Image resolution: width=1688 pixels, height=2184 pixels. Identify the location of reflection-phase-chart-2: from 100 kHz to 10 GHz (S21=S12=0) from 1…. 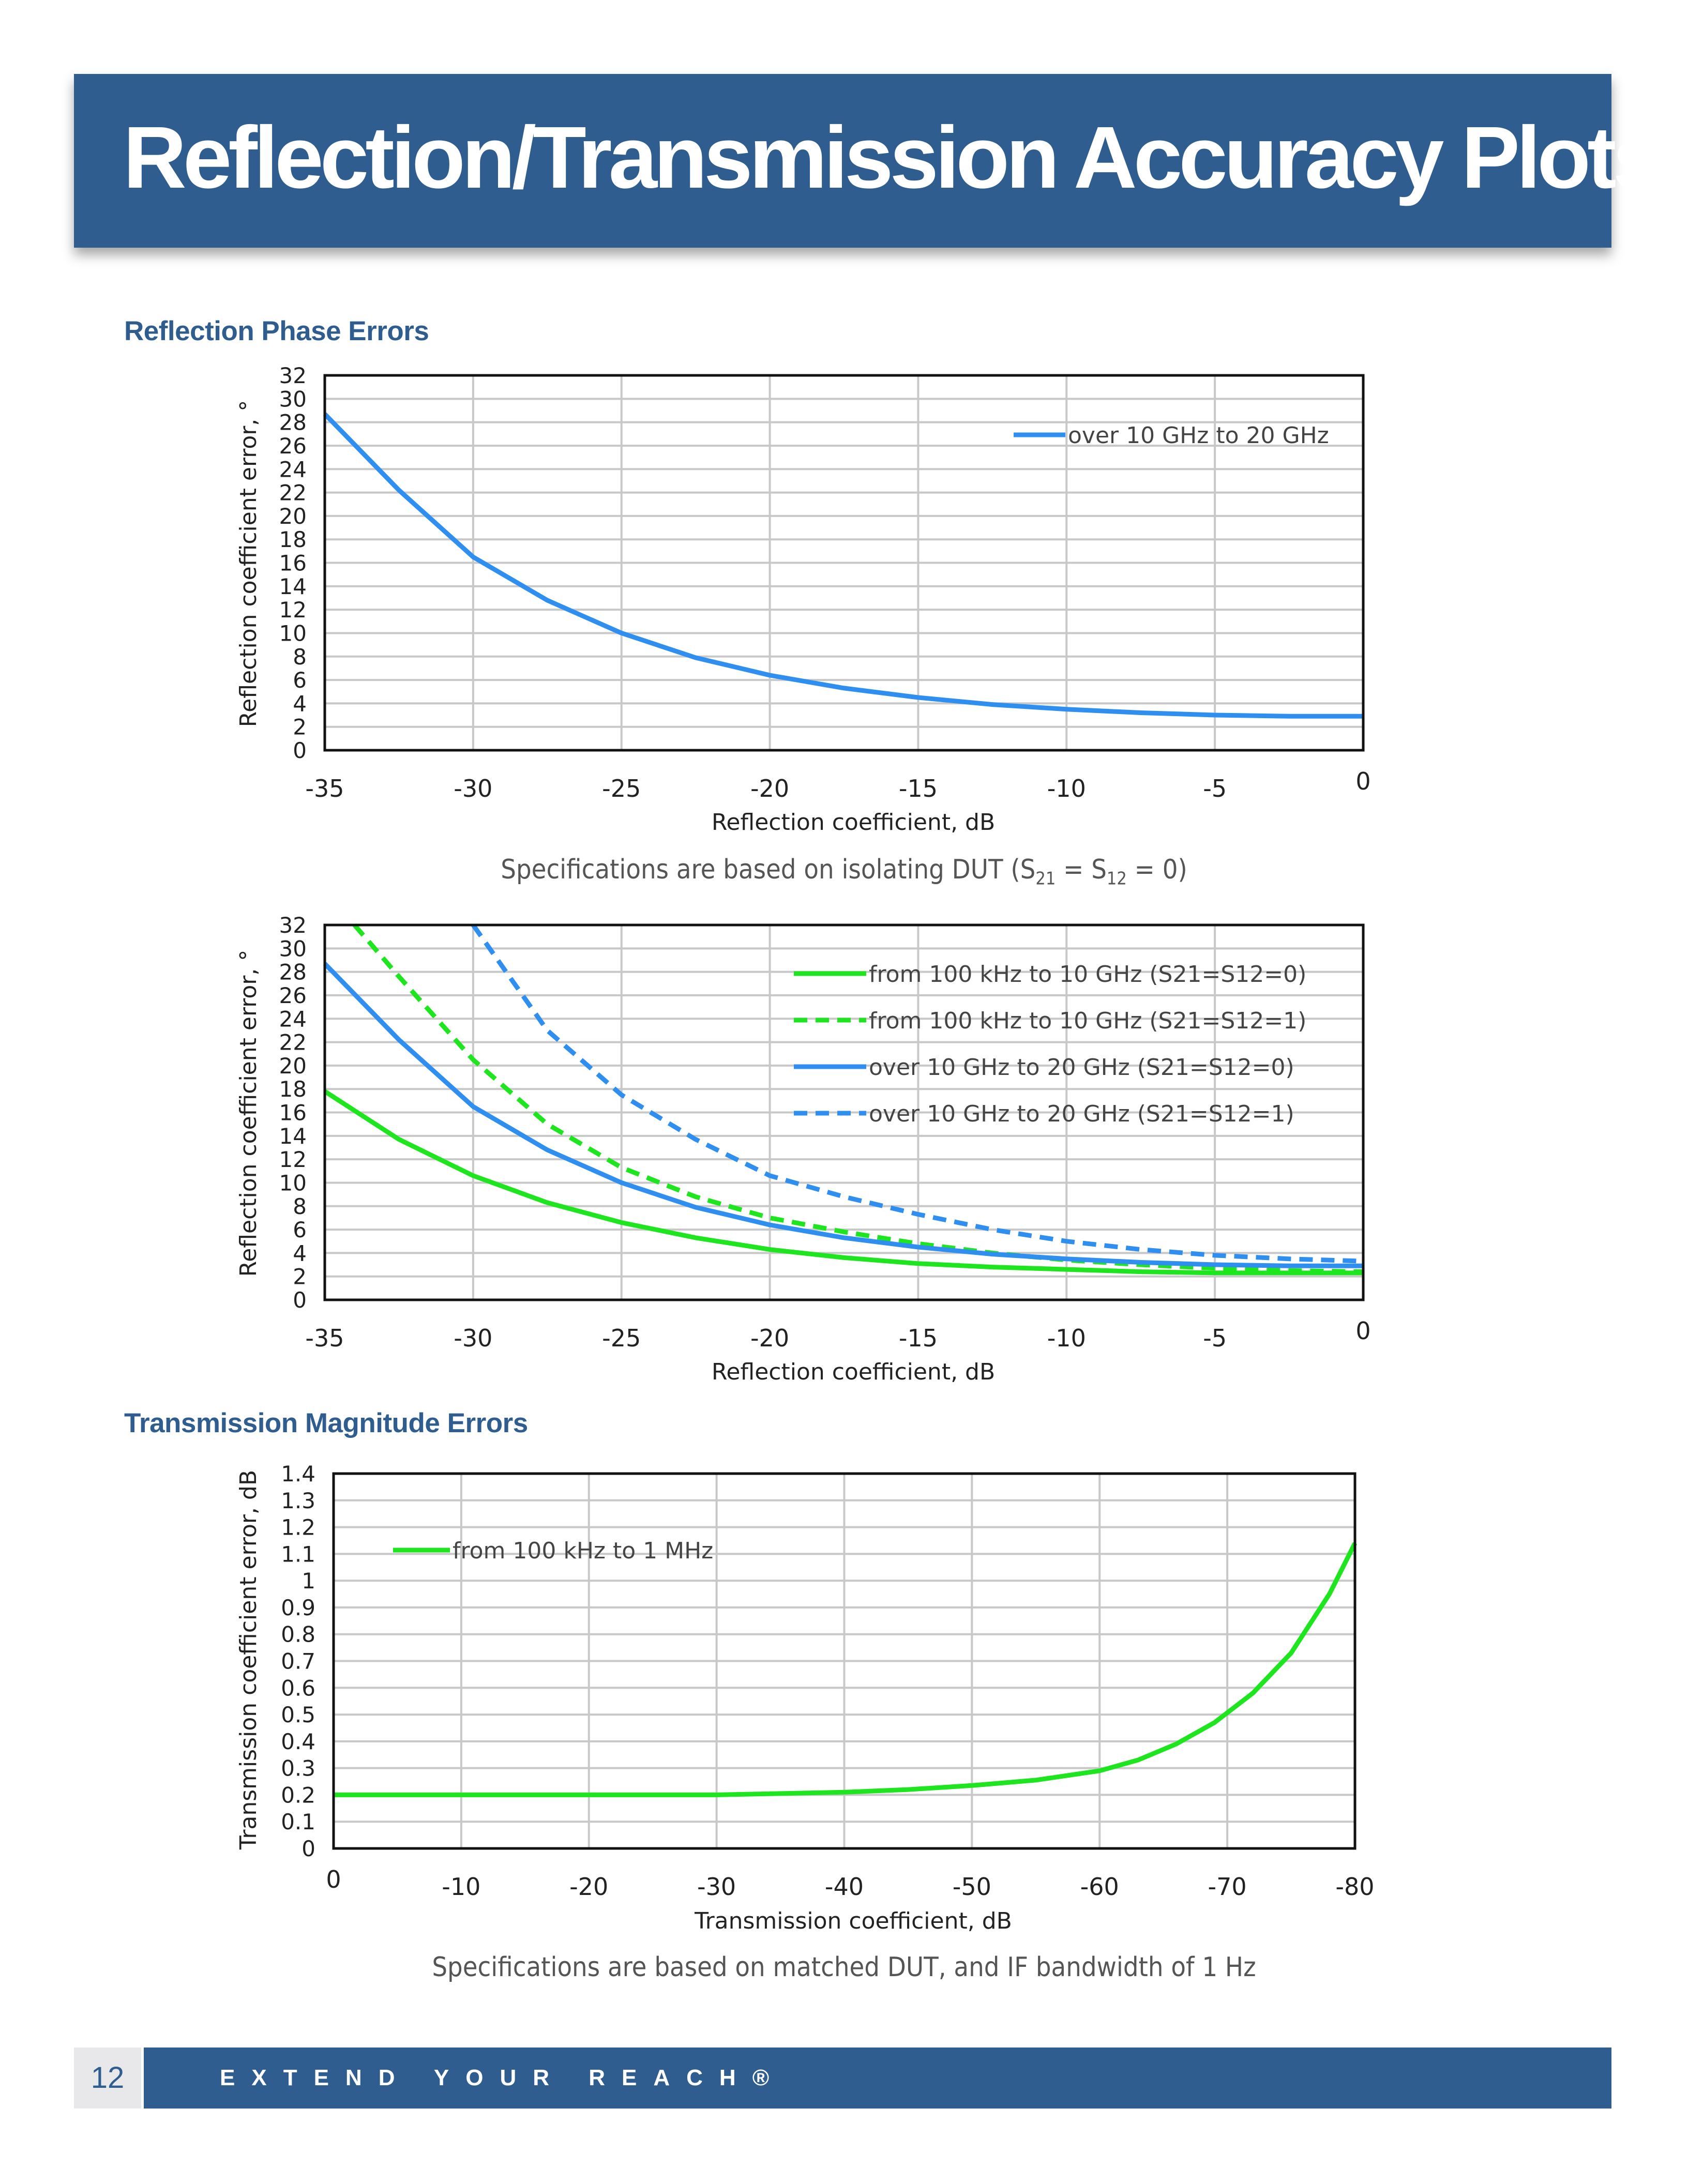
(803, 1149).